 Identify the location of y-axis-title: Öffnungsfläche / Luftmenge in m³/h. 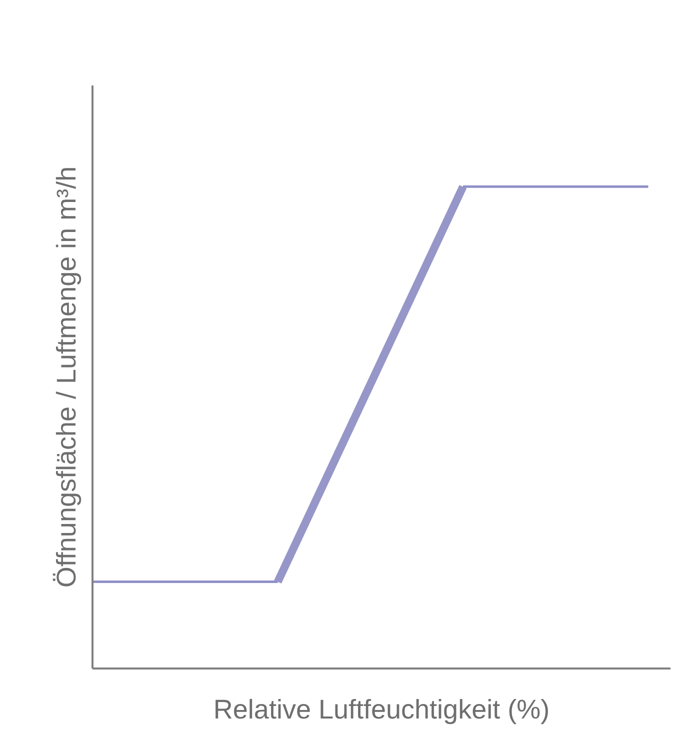
(67, 377).